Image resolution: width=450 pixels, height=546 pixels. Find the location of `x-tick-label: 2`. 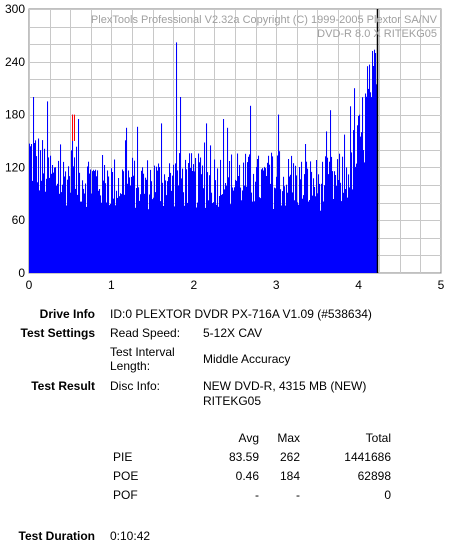

x-tick-label: 2 is located at coordinates (193, 285).